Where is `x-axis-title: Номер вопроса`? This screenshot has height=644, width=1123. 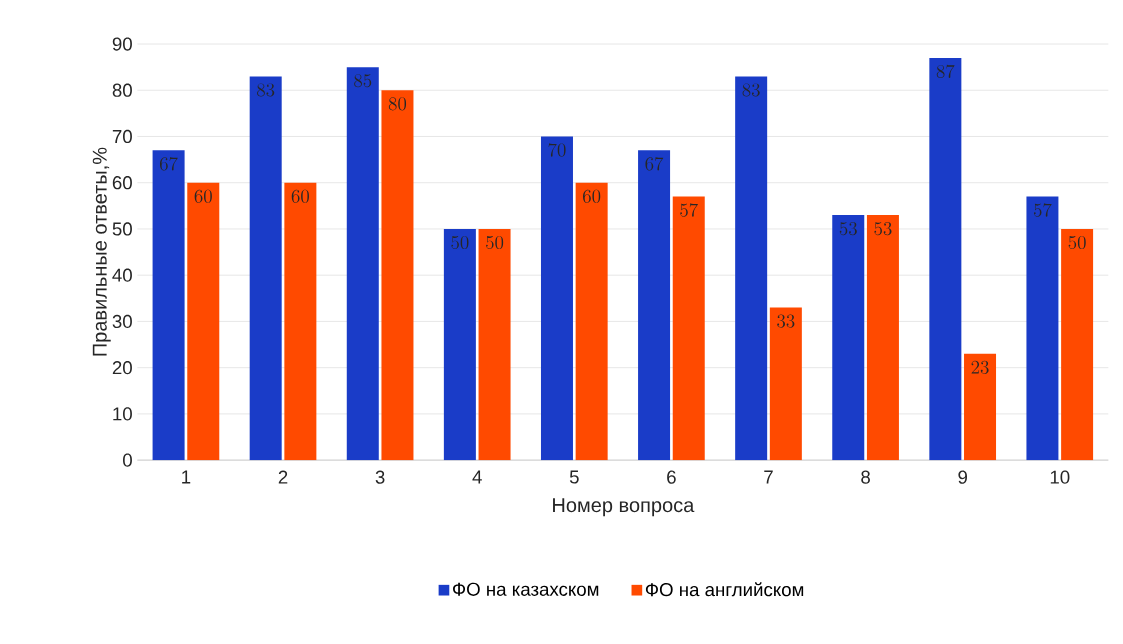 x-axis-title: Номер вопроса is located at coordinates (624, 507).